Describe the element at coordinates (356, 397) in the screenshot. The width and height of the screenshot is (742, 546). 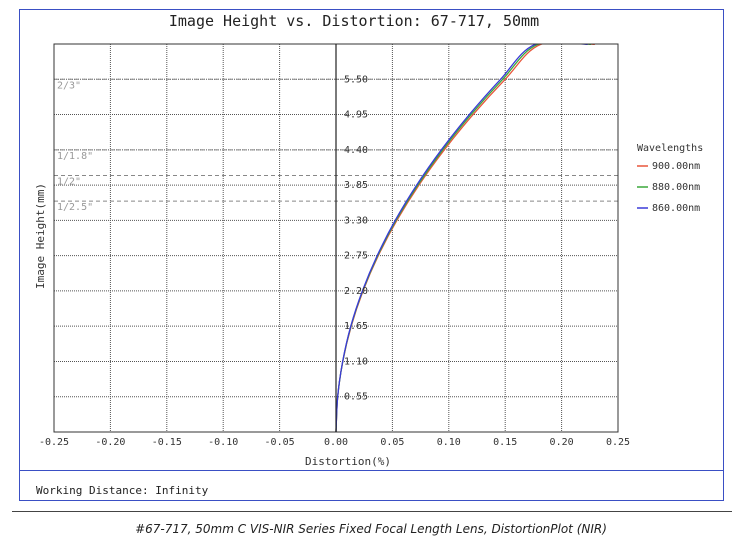
I see `y-tick-label: 0.55` at that location.